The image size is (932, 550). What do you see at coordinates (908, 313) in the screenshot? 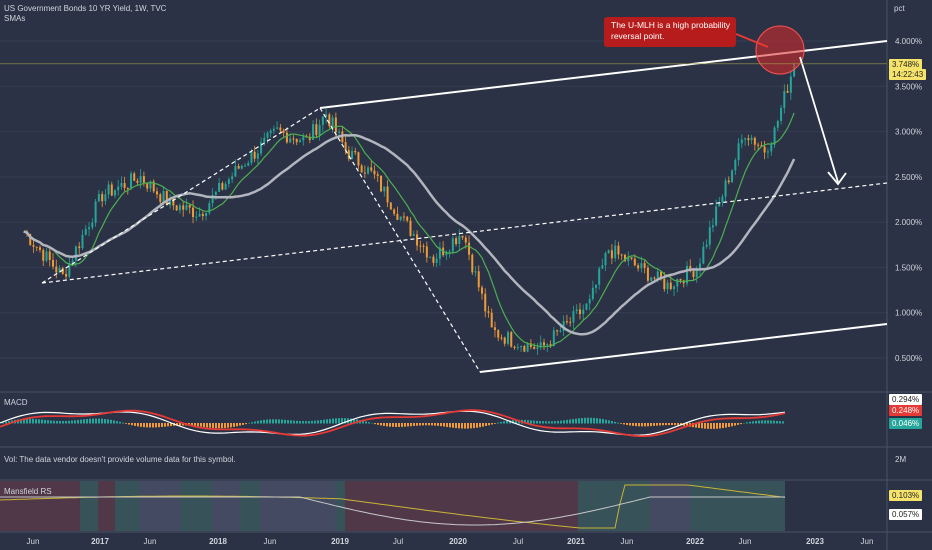
I see `price-tick-label: 1.000%` at bounding box center [908, 313].